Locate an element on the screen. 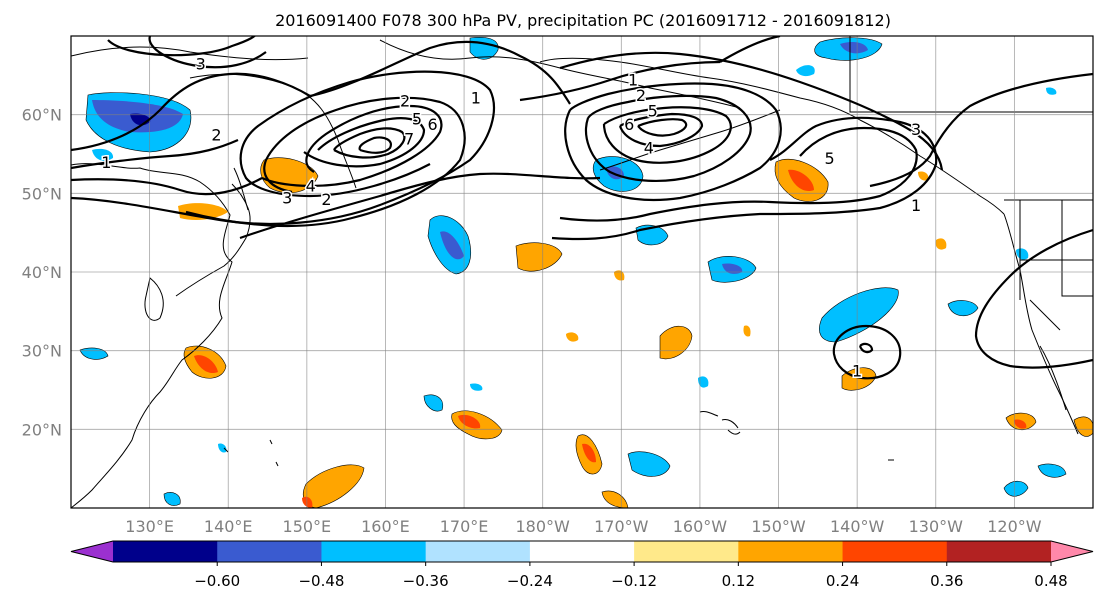 The image size is (1105, 605). colorbar-tick-label: 0.36 is located at coordinates (946, 581).